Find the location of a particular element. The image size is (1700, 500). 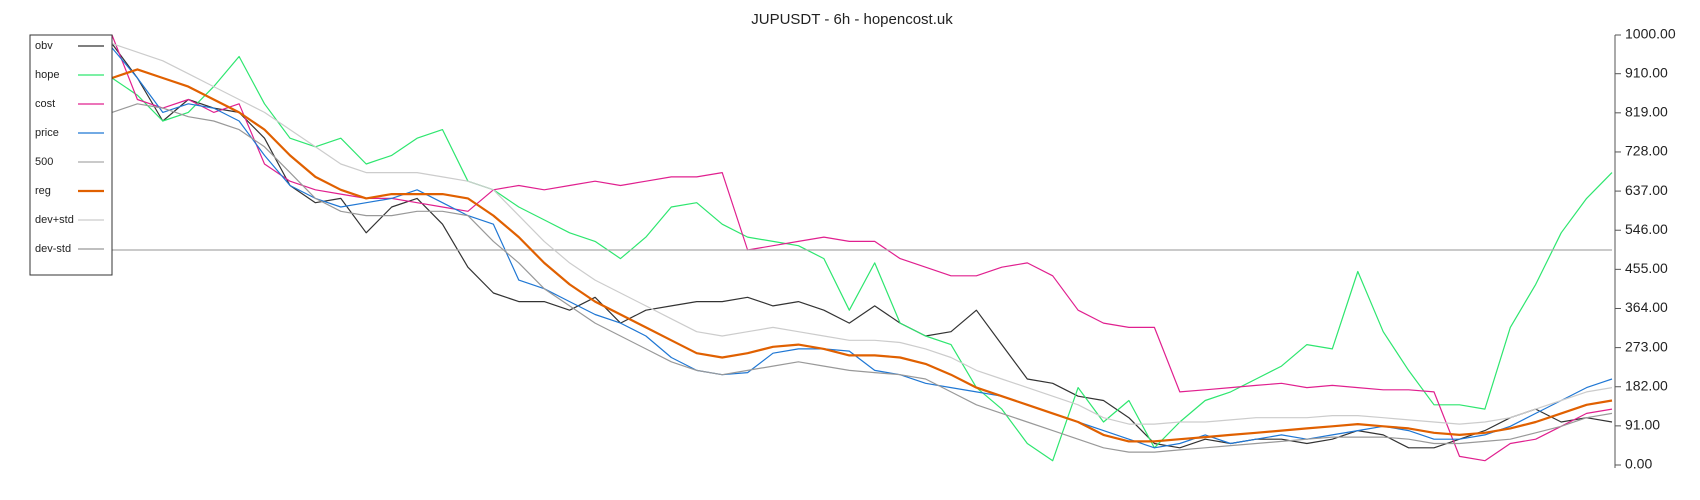

legend-label: reg is located at coordinates (43, 191).